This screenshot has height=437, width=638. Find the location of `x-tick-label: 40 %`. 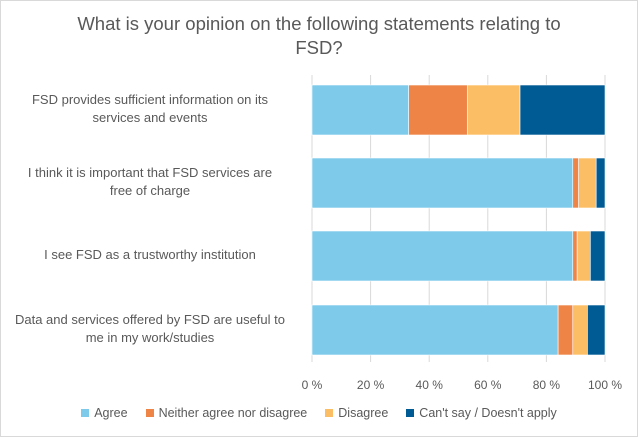

x-tick-label: 40 % is located at coordinates (430, 385).